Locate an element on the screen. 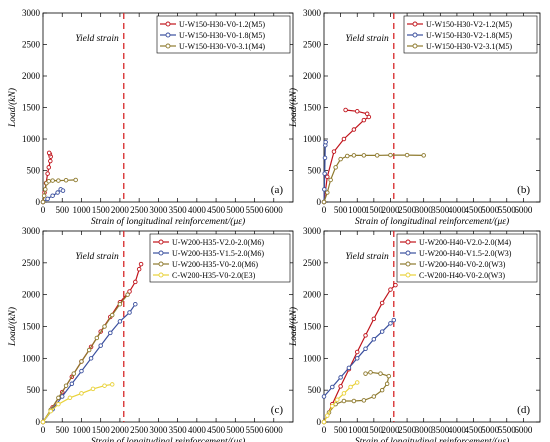 The height and width of the screenshot is (442, 550). legend-entry: U-W150-H30-V2-1.8(M5) is located at coordinates (469, 35).